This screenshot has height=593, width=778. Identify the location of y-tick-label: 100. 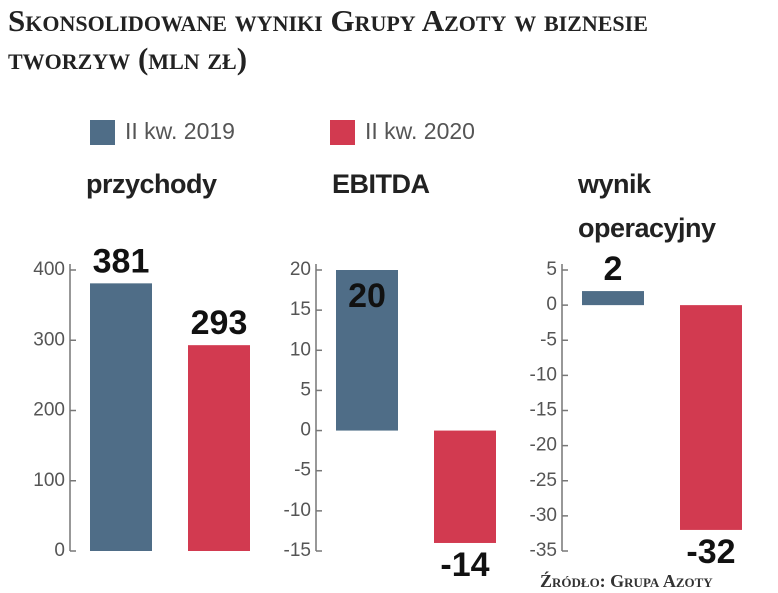
(49, 480).